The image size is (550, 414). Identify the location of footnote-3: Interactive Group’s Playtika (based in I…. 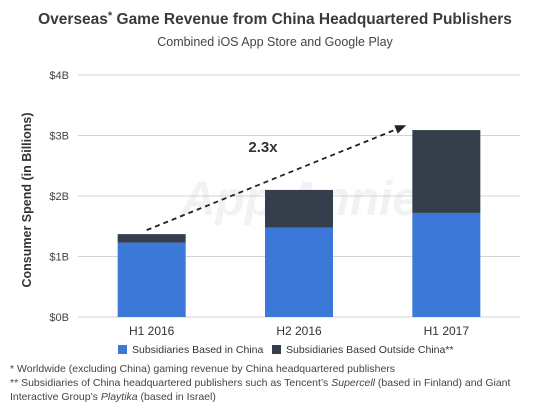
(277, 397).